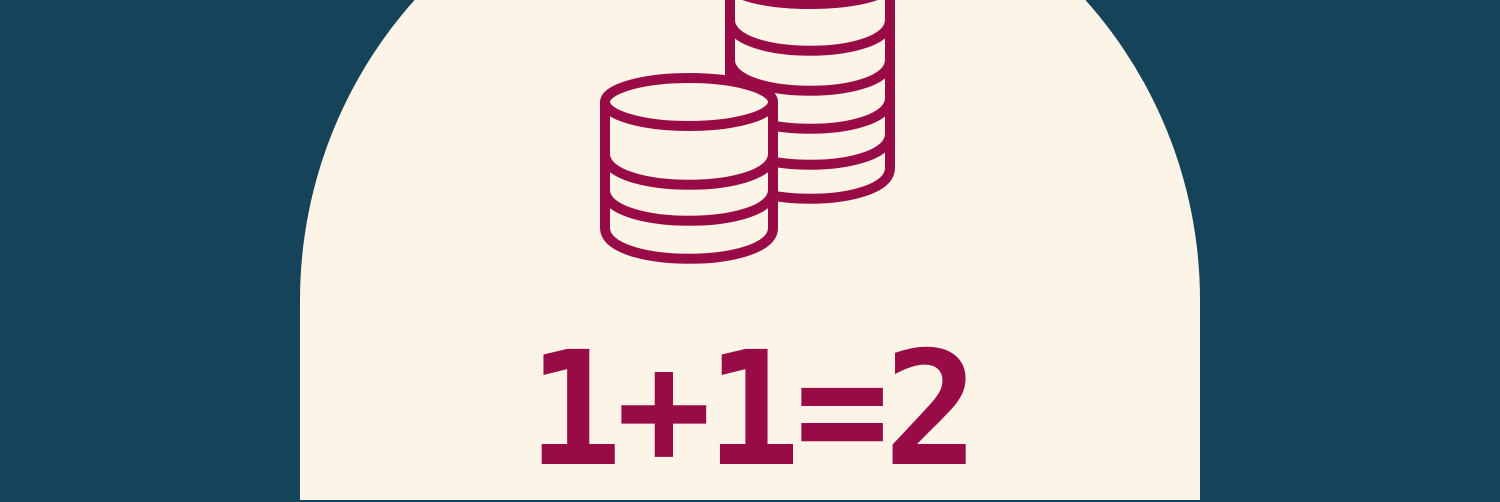 This screenshot has width=1500, height=502. What do you see at coordinates (747, 132) in the screenshot?
I see `coin-stack-icon` at bounding box center [747, 132].